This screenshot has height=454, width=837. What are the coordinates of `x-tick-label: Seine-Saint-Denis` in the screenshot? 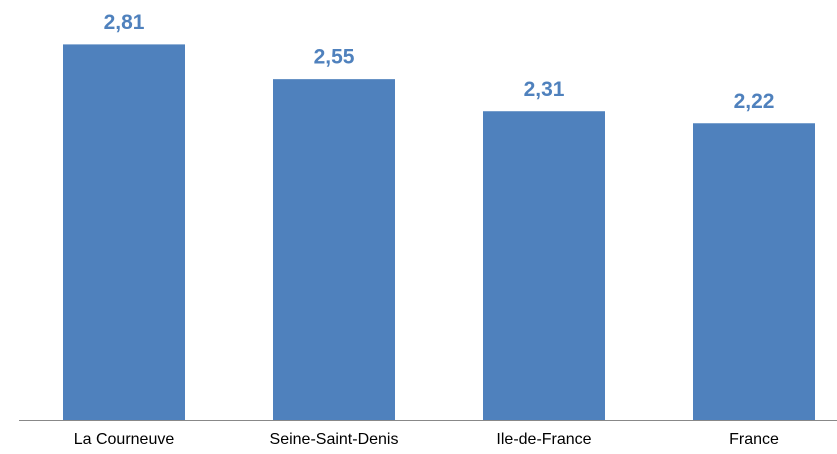 It's located at (334, 439).